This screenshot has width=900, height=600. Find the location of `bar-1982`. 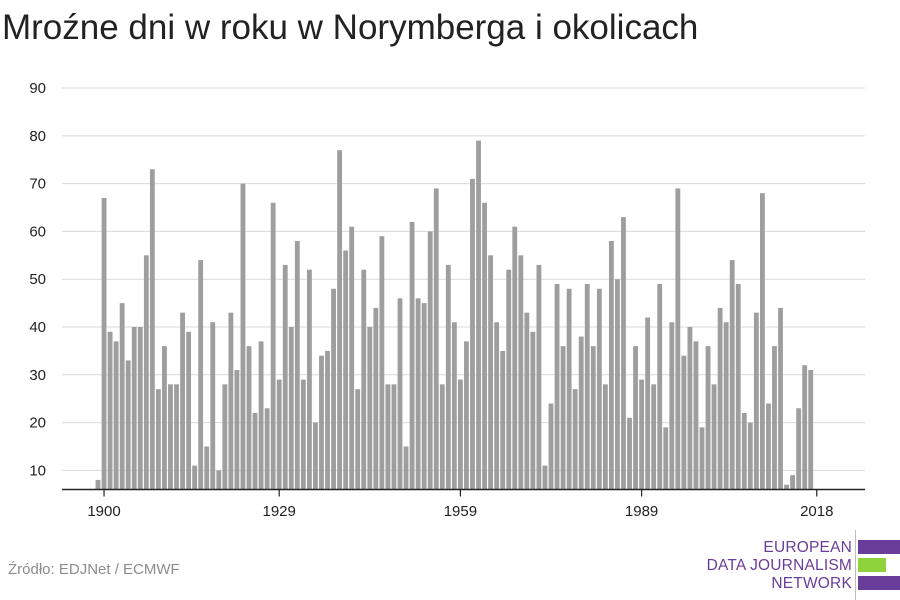

bar-1982 is located at coordinates (599, 389).